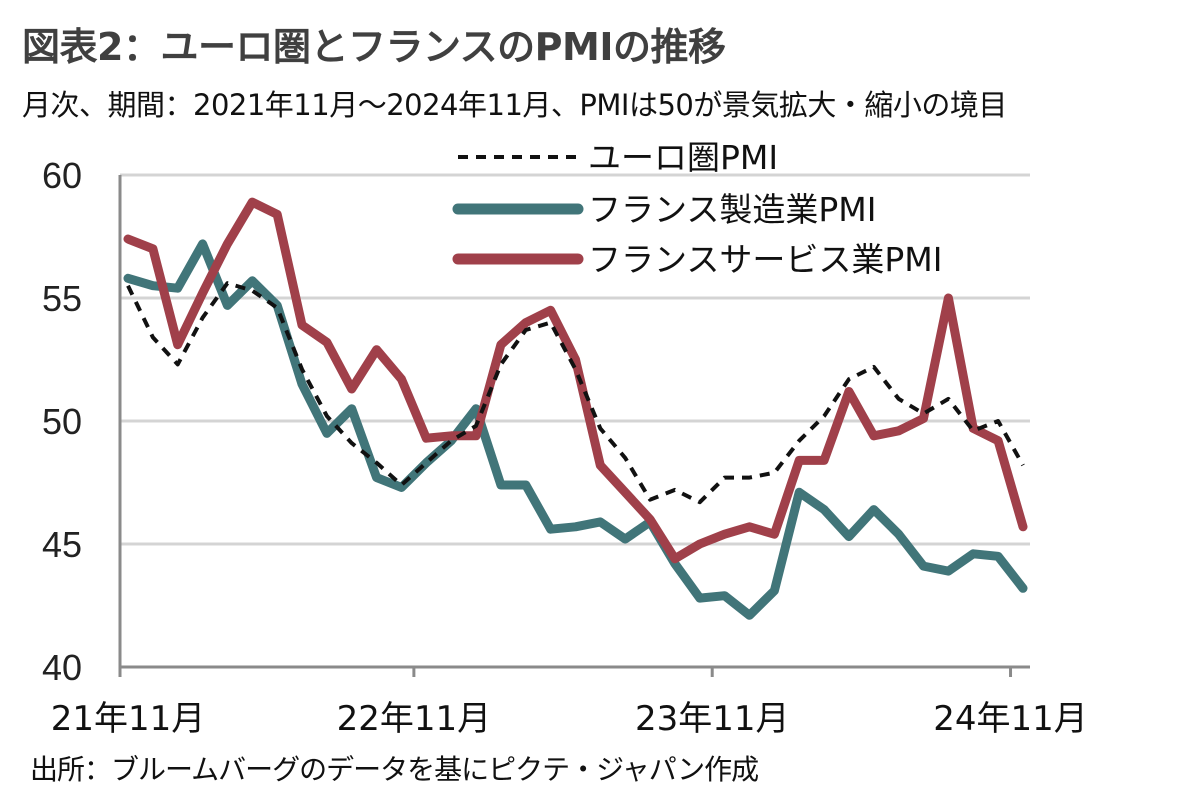  I want to click on x-tick-label: 23年11月, so click(712, 719).